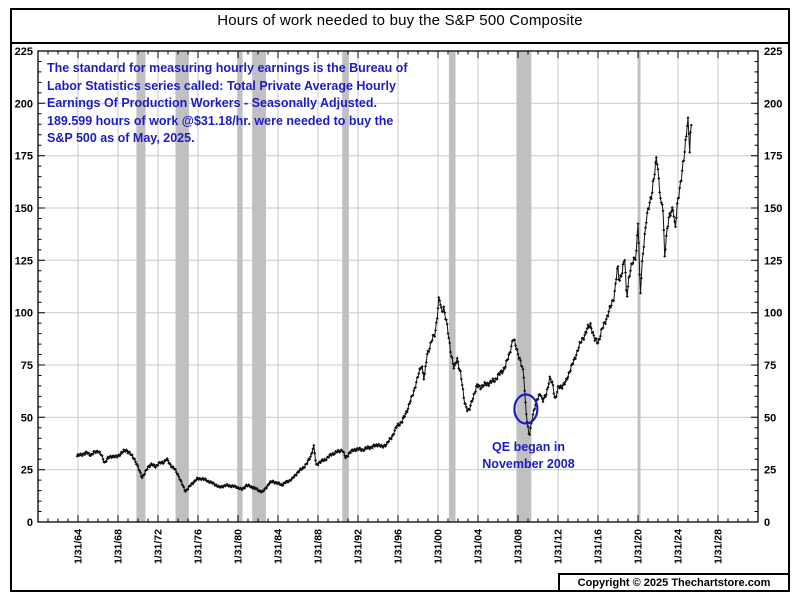  Describe the element at coordinates (27, 418) in the screenshot. I see `y-tick-label-left: 50` at that location.